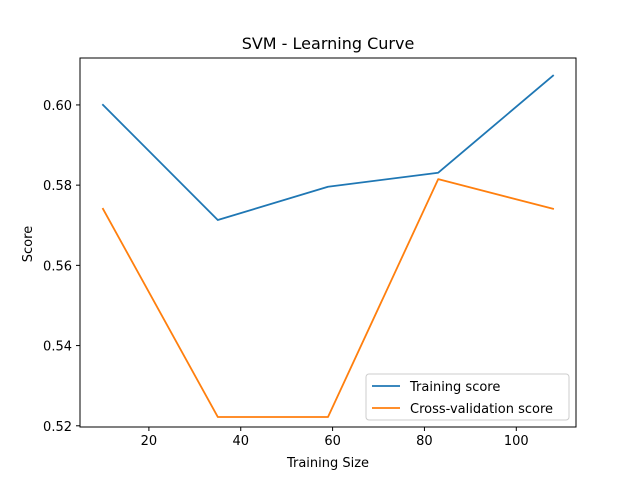 This screenshot has width=640, height=480. Describe the element at coordinates (149, 441) in the screenshot. I see `x-tick-label: 20` at that location.